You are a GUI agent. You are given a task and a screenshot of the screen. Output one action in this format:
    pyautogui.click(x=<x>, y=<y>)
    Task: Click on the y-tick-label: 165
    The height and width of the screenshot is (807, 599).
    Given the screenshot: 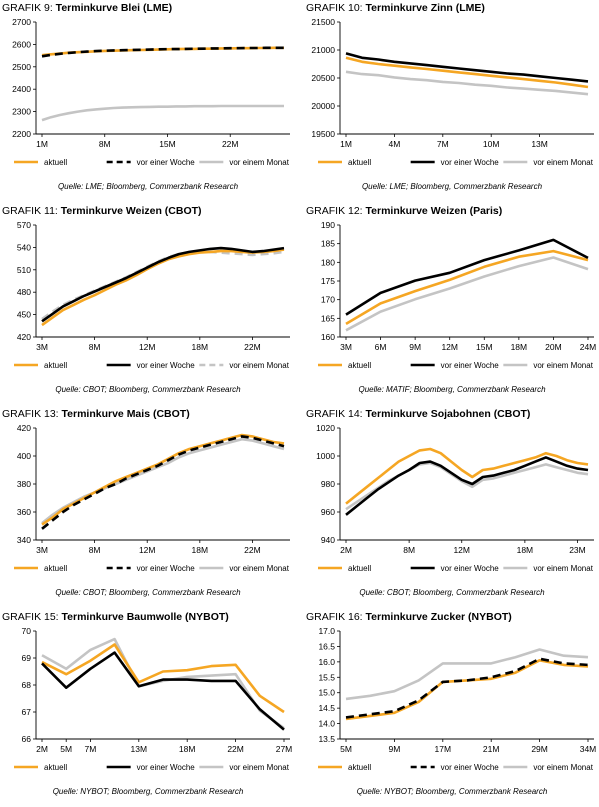 What is the action you would take?
    pyautogui.click(x=328, y=318)
    